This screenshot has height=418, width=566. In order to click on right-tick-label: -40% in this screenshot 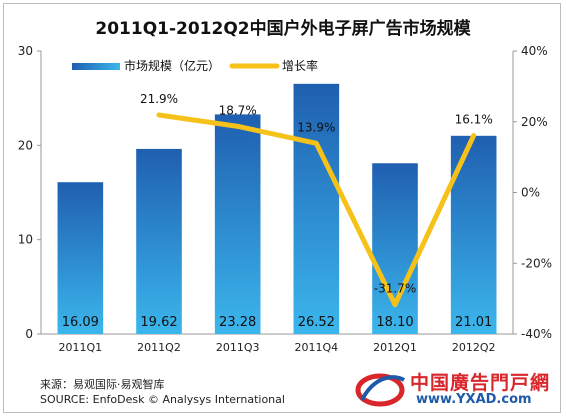, I will do `click(536, 334)`.